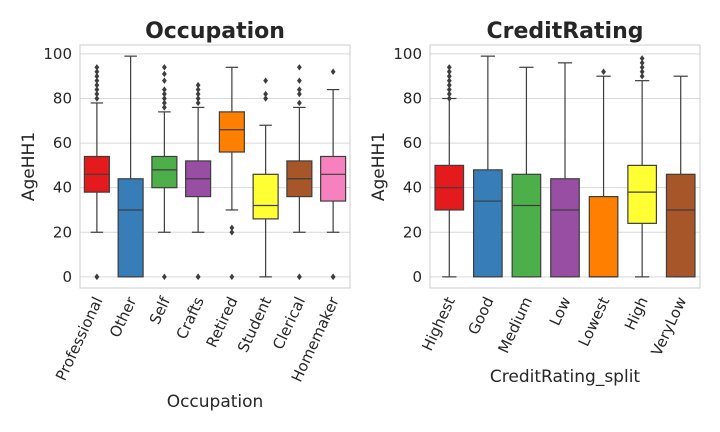 Image resolution: width=720 pixels, height=432 pixels. I want to click on box-clerical, so click(299, 172).